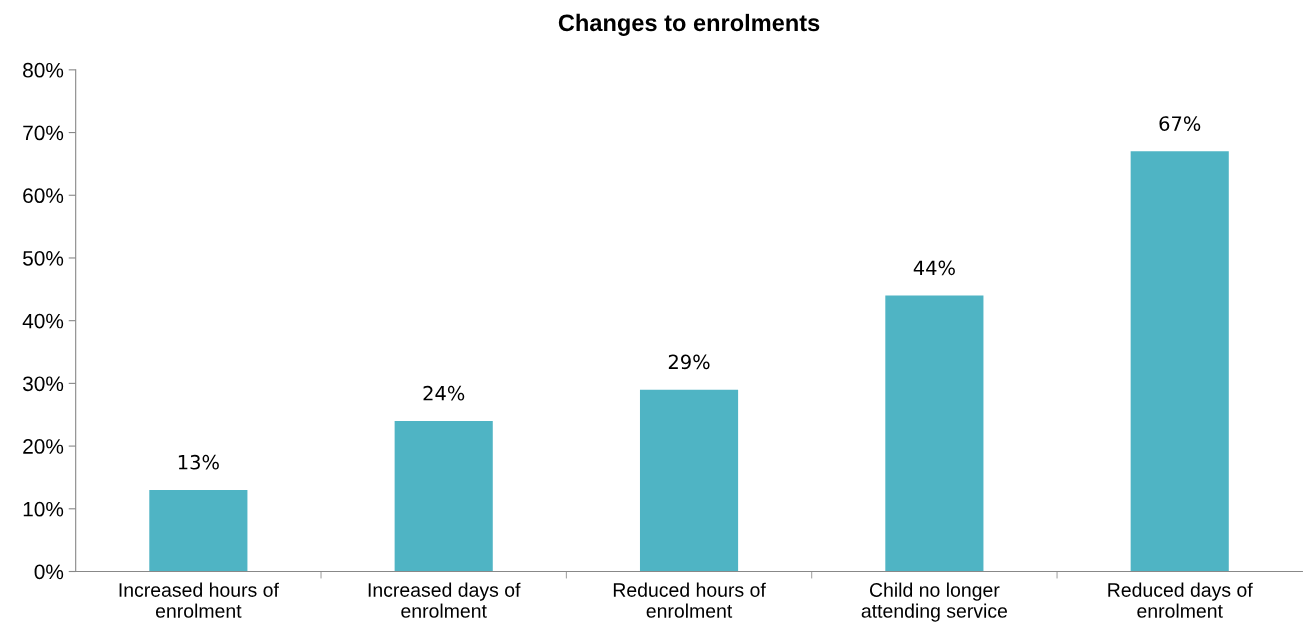 This screenshot has width=1305, height=635. Describe the element at coordinates (43, 133) in the screenshot. I see `y-tick-label: 70%` at that location.